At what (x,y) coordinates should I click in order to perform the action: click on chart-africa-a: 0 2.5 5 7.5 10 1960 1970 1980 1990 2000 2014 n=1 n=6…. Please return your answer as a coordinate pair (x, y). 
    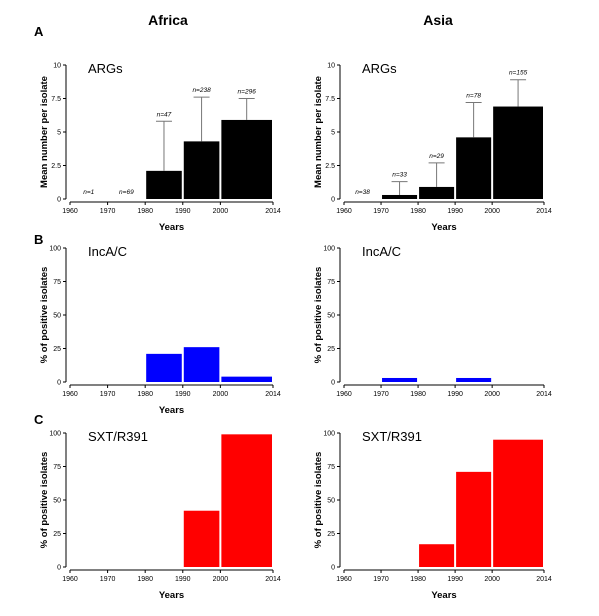
    Looking at the image, I should click on (160, 147).